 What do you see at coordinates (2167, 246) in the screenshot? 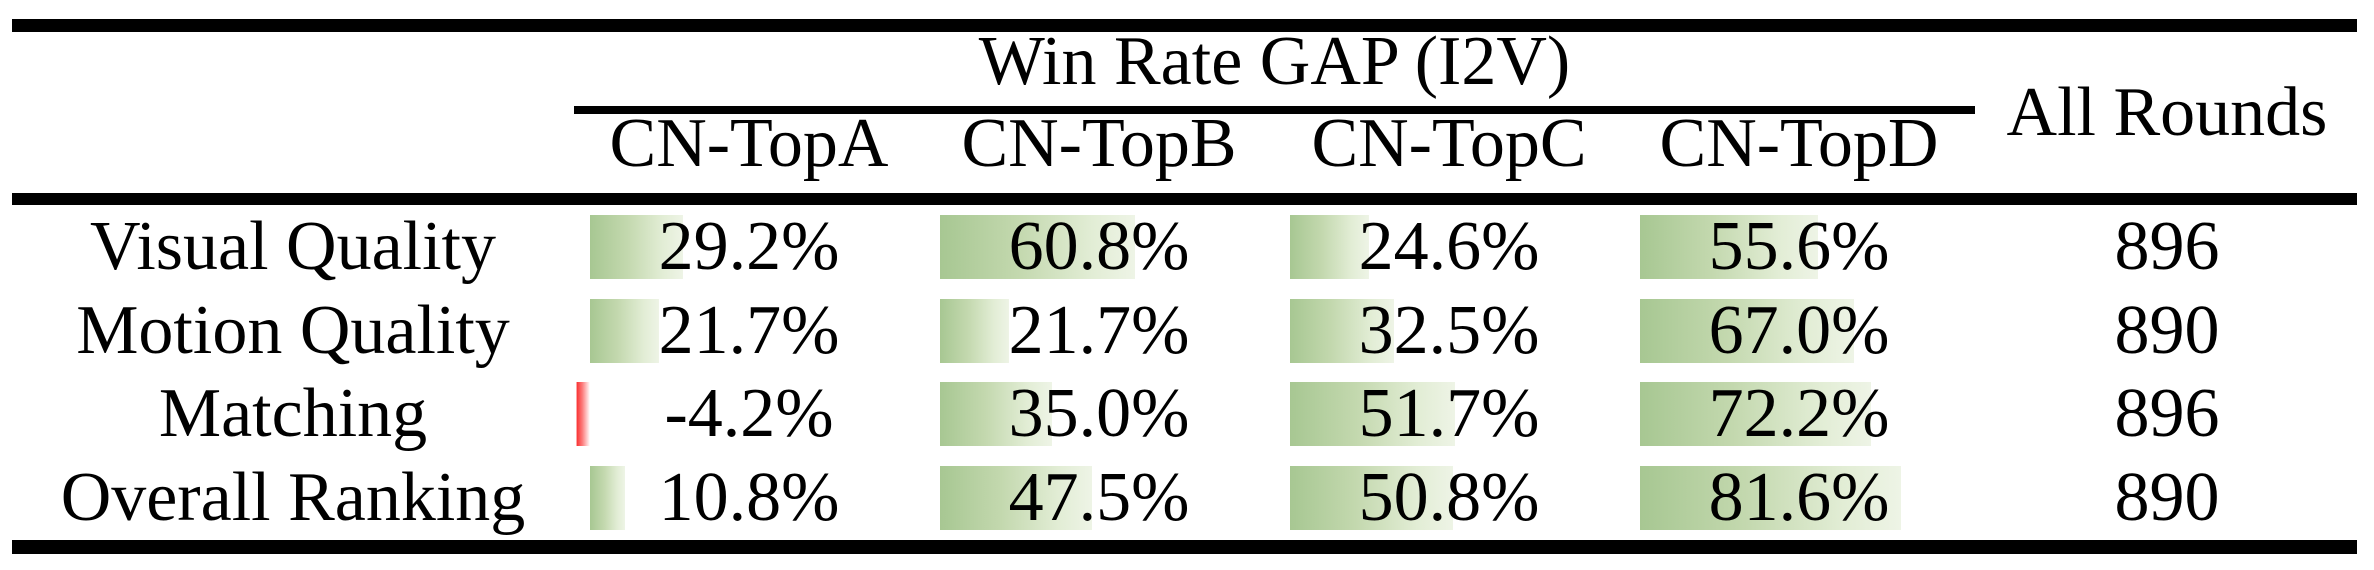
I see `cell-visual-quality-all-rounds: 896` at bounding box center [2167, 246].